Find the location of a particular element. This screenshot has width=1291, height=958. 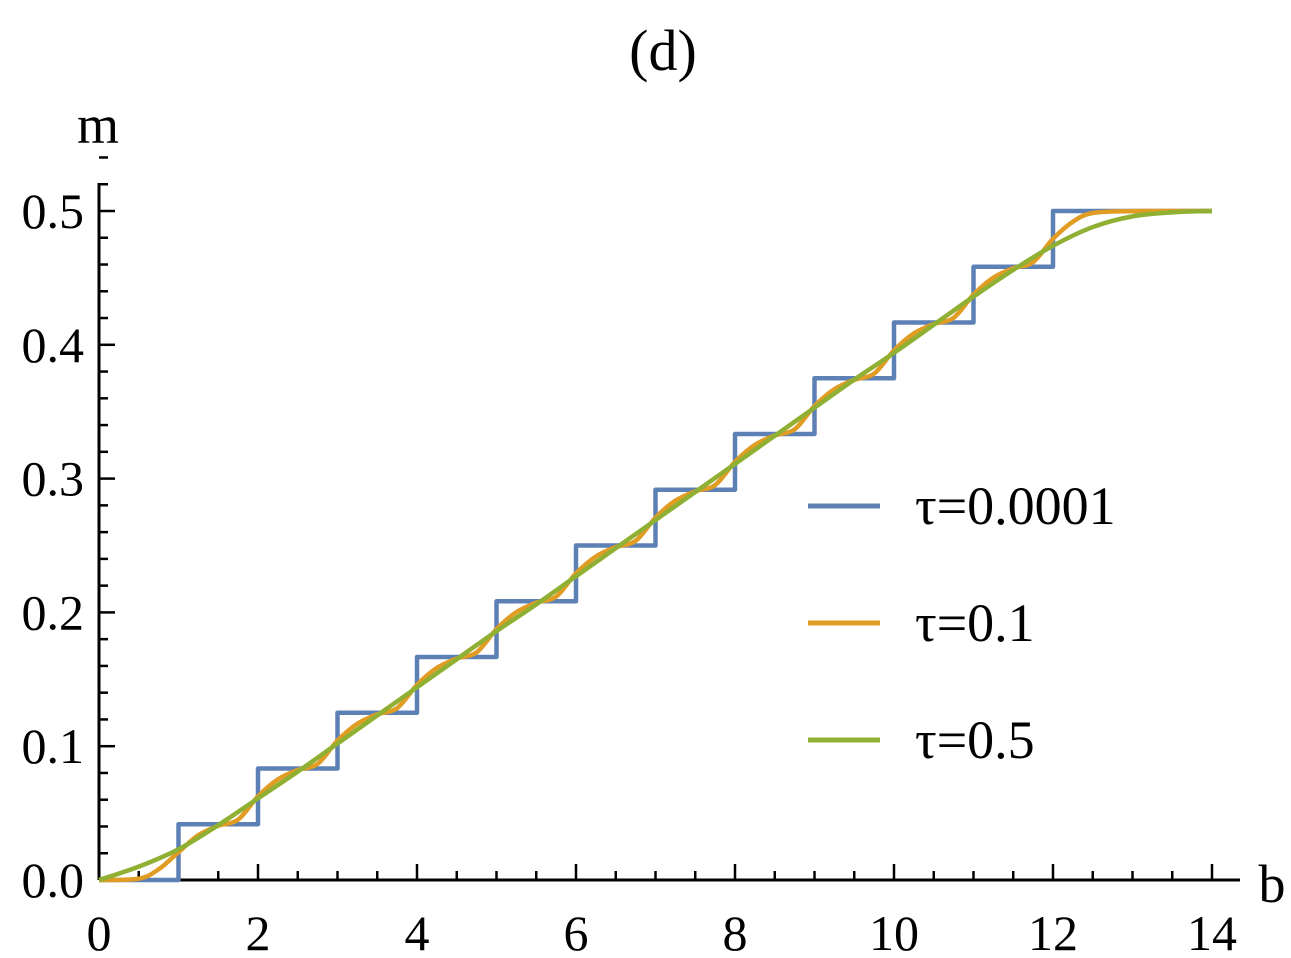

y-tick-label: 0.3 is located at coordinates (53, 479).